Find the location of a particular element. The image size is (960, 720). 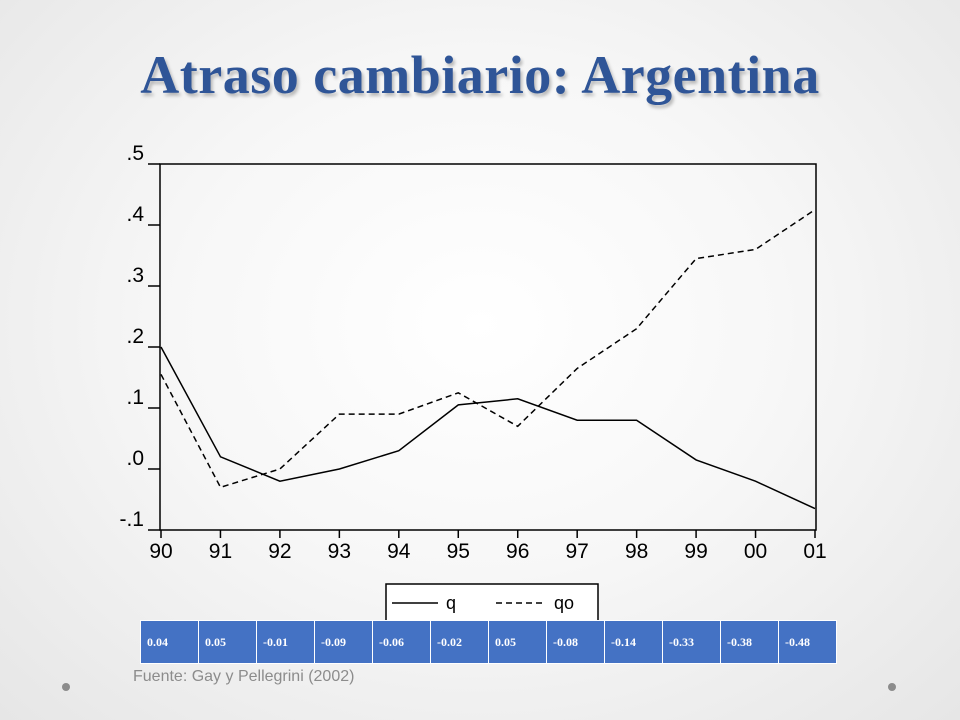

table-cell: -0.48 is located at coordinates (807, 642).